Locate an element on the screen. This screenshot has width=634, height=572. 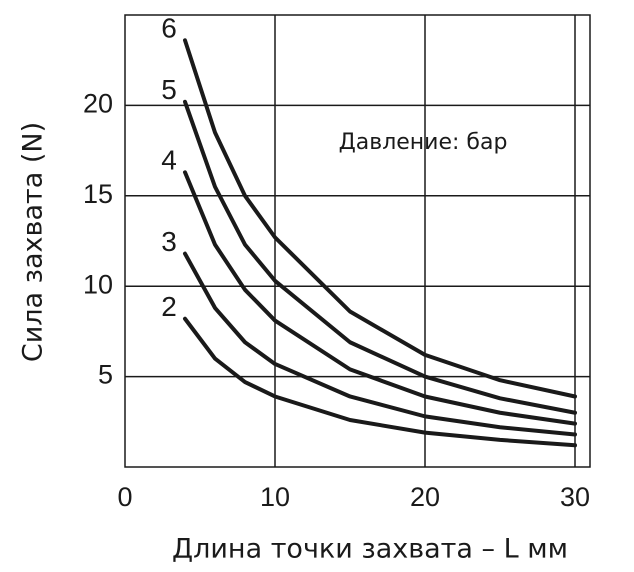
x-tick-label: 30 is located at coordinates (575, 497).